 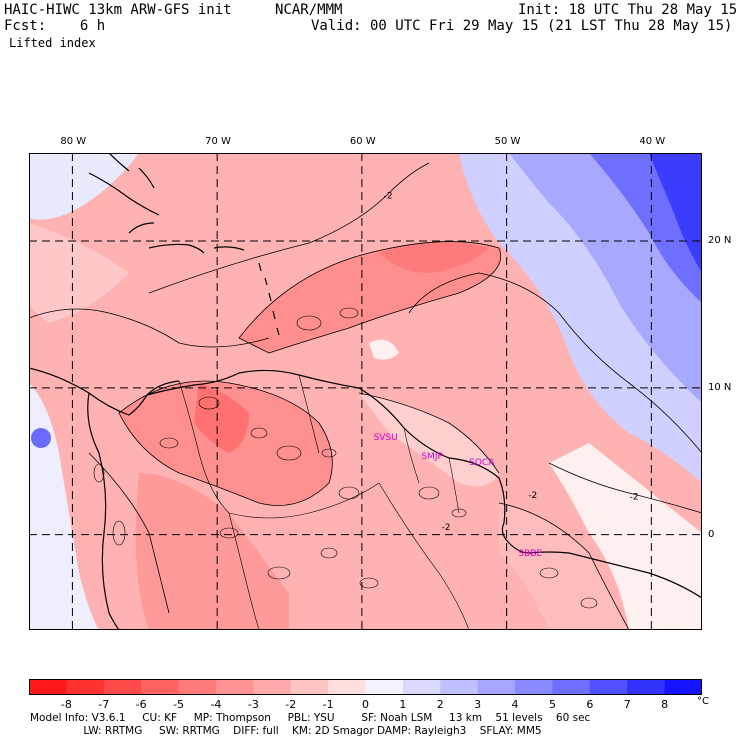 I want to click on colorbar-label: -1, so click(x=328, y=704).